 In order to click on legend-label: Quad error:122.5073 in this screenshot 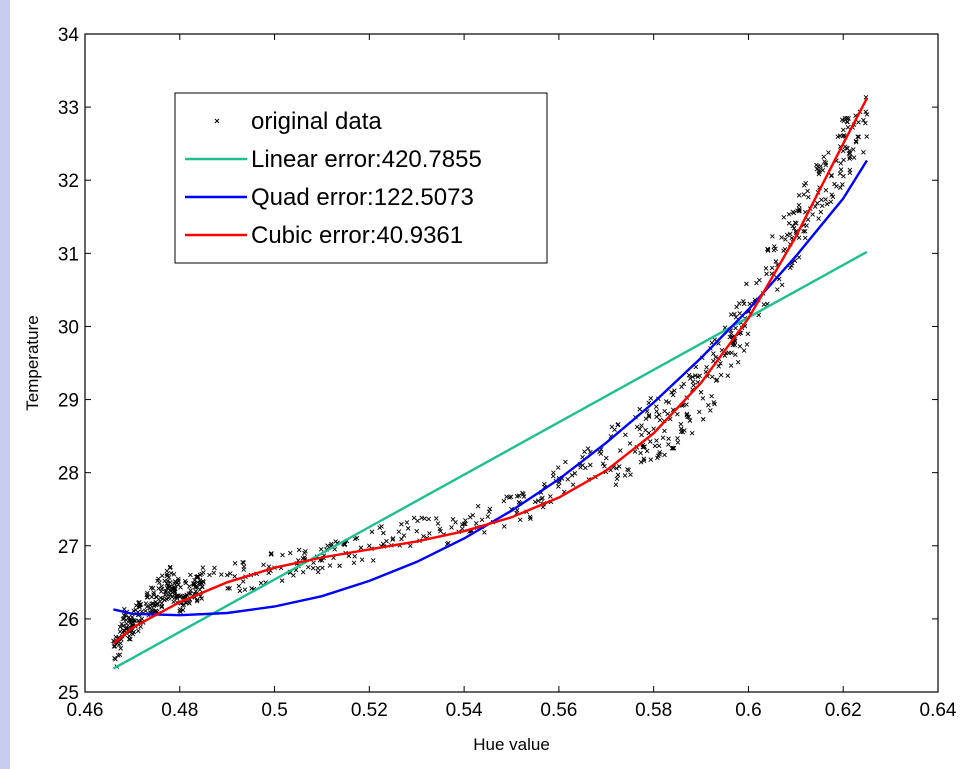, I will do `click(362, 197)`.